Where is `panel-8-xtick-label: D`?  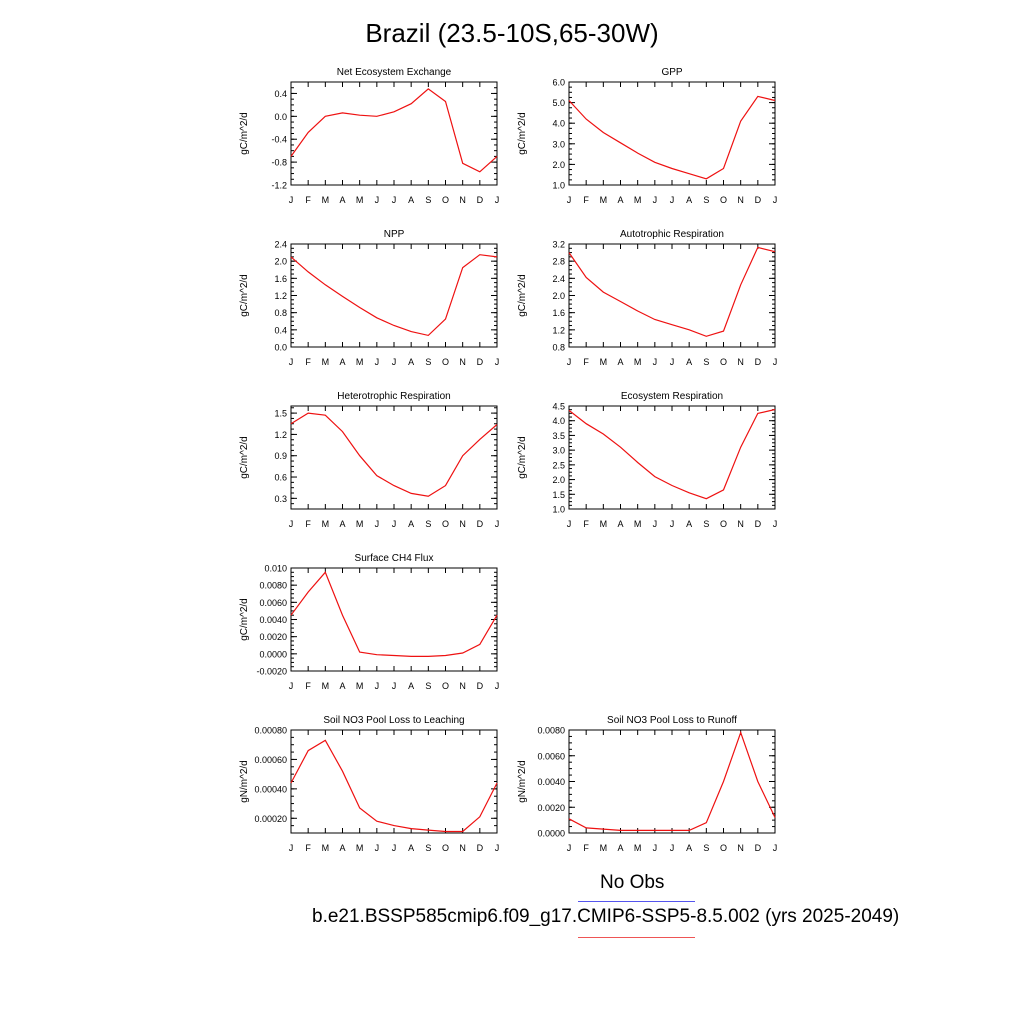
panel-8-xtick-label: D is located at coordinates (480, 848).